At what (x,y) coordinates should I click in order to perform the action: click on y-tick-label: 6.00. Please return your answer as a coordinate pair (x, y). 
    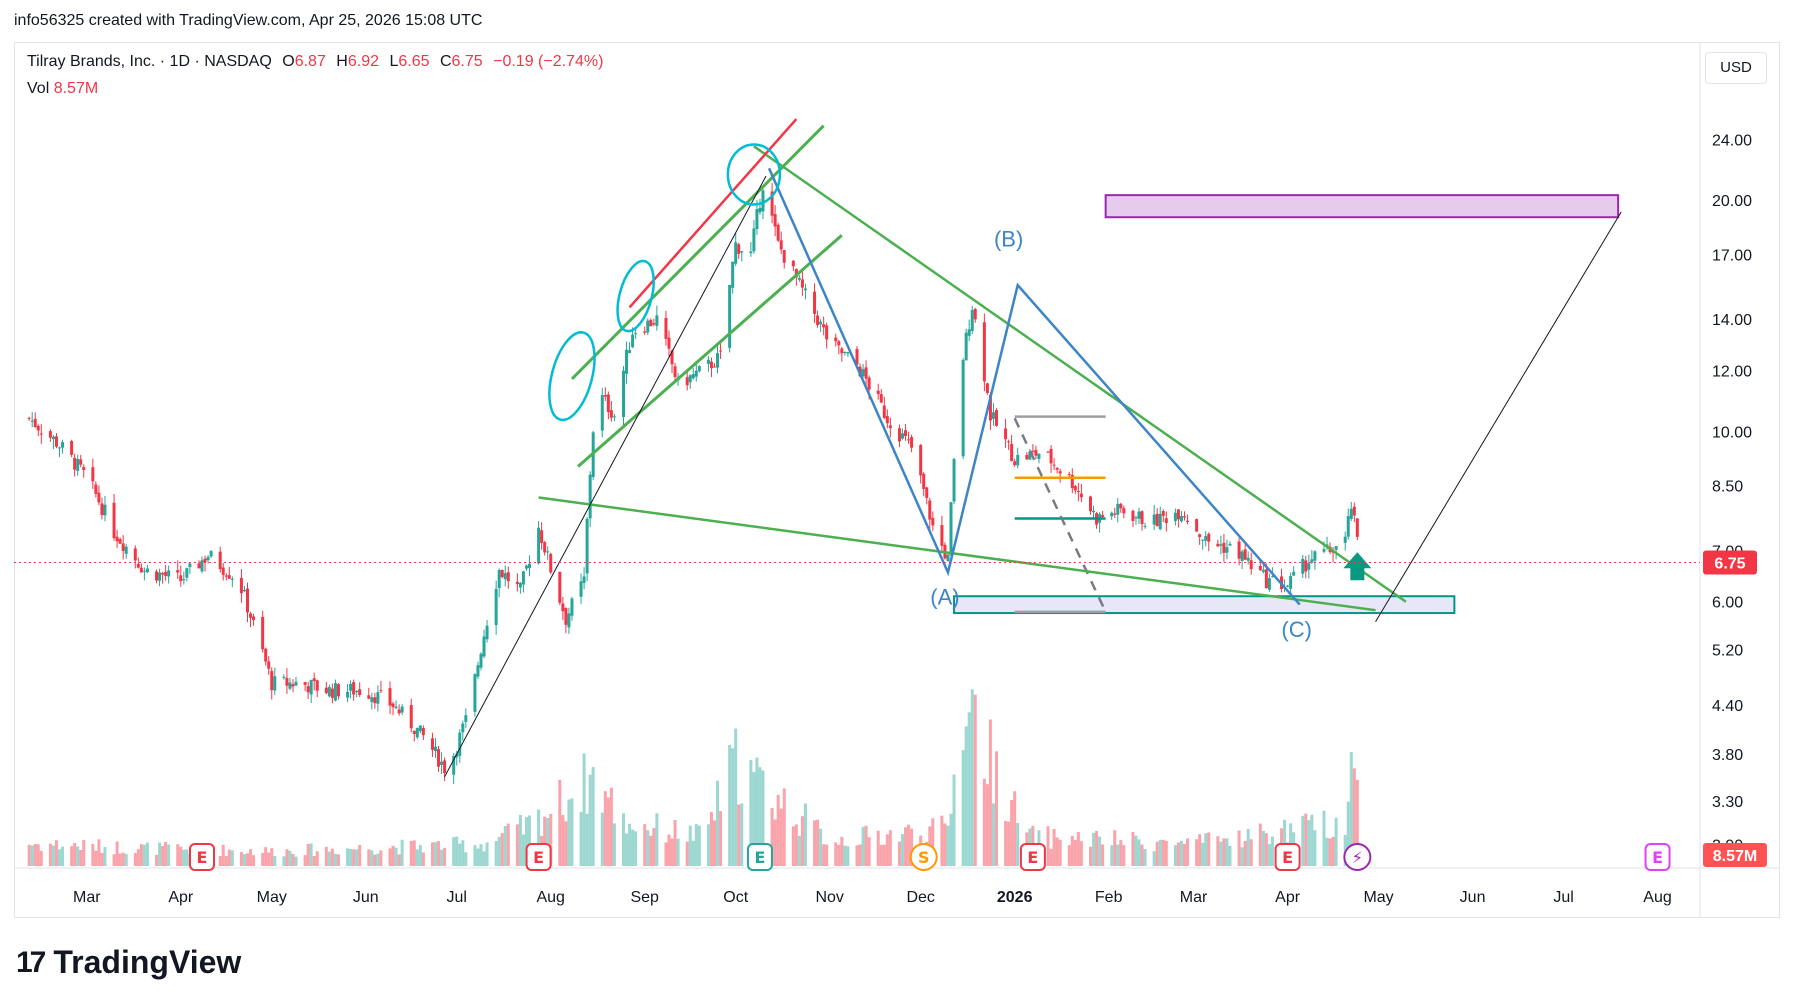
    Looking at the image, I should click on (1727, 603).